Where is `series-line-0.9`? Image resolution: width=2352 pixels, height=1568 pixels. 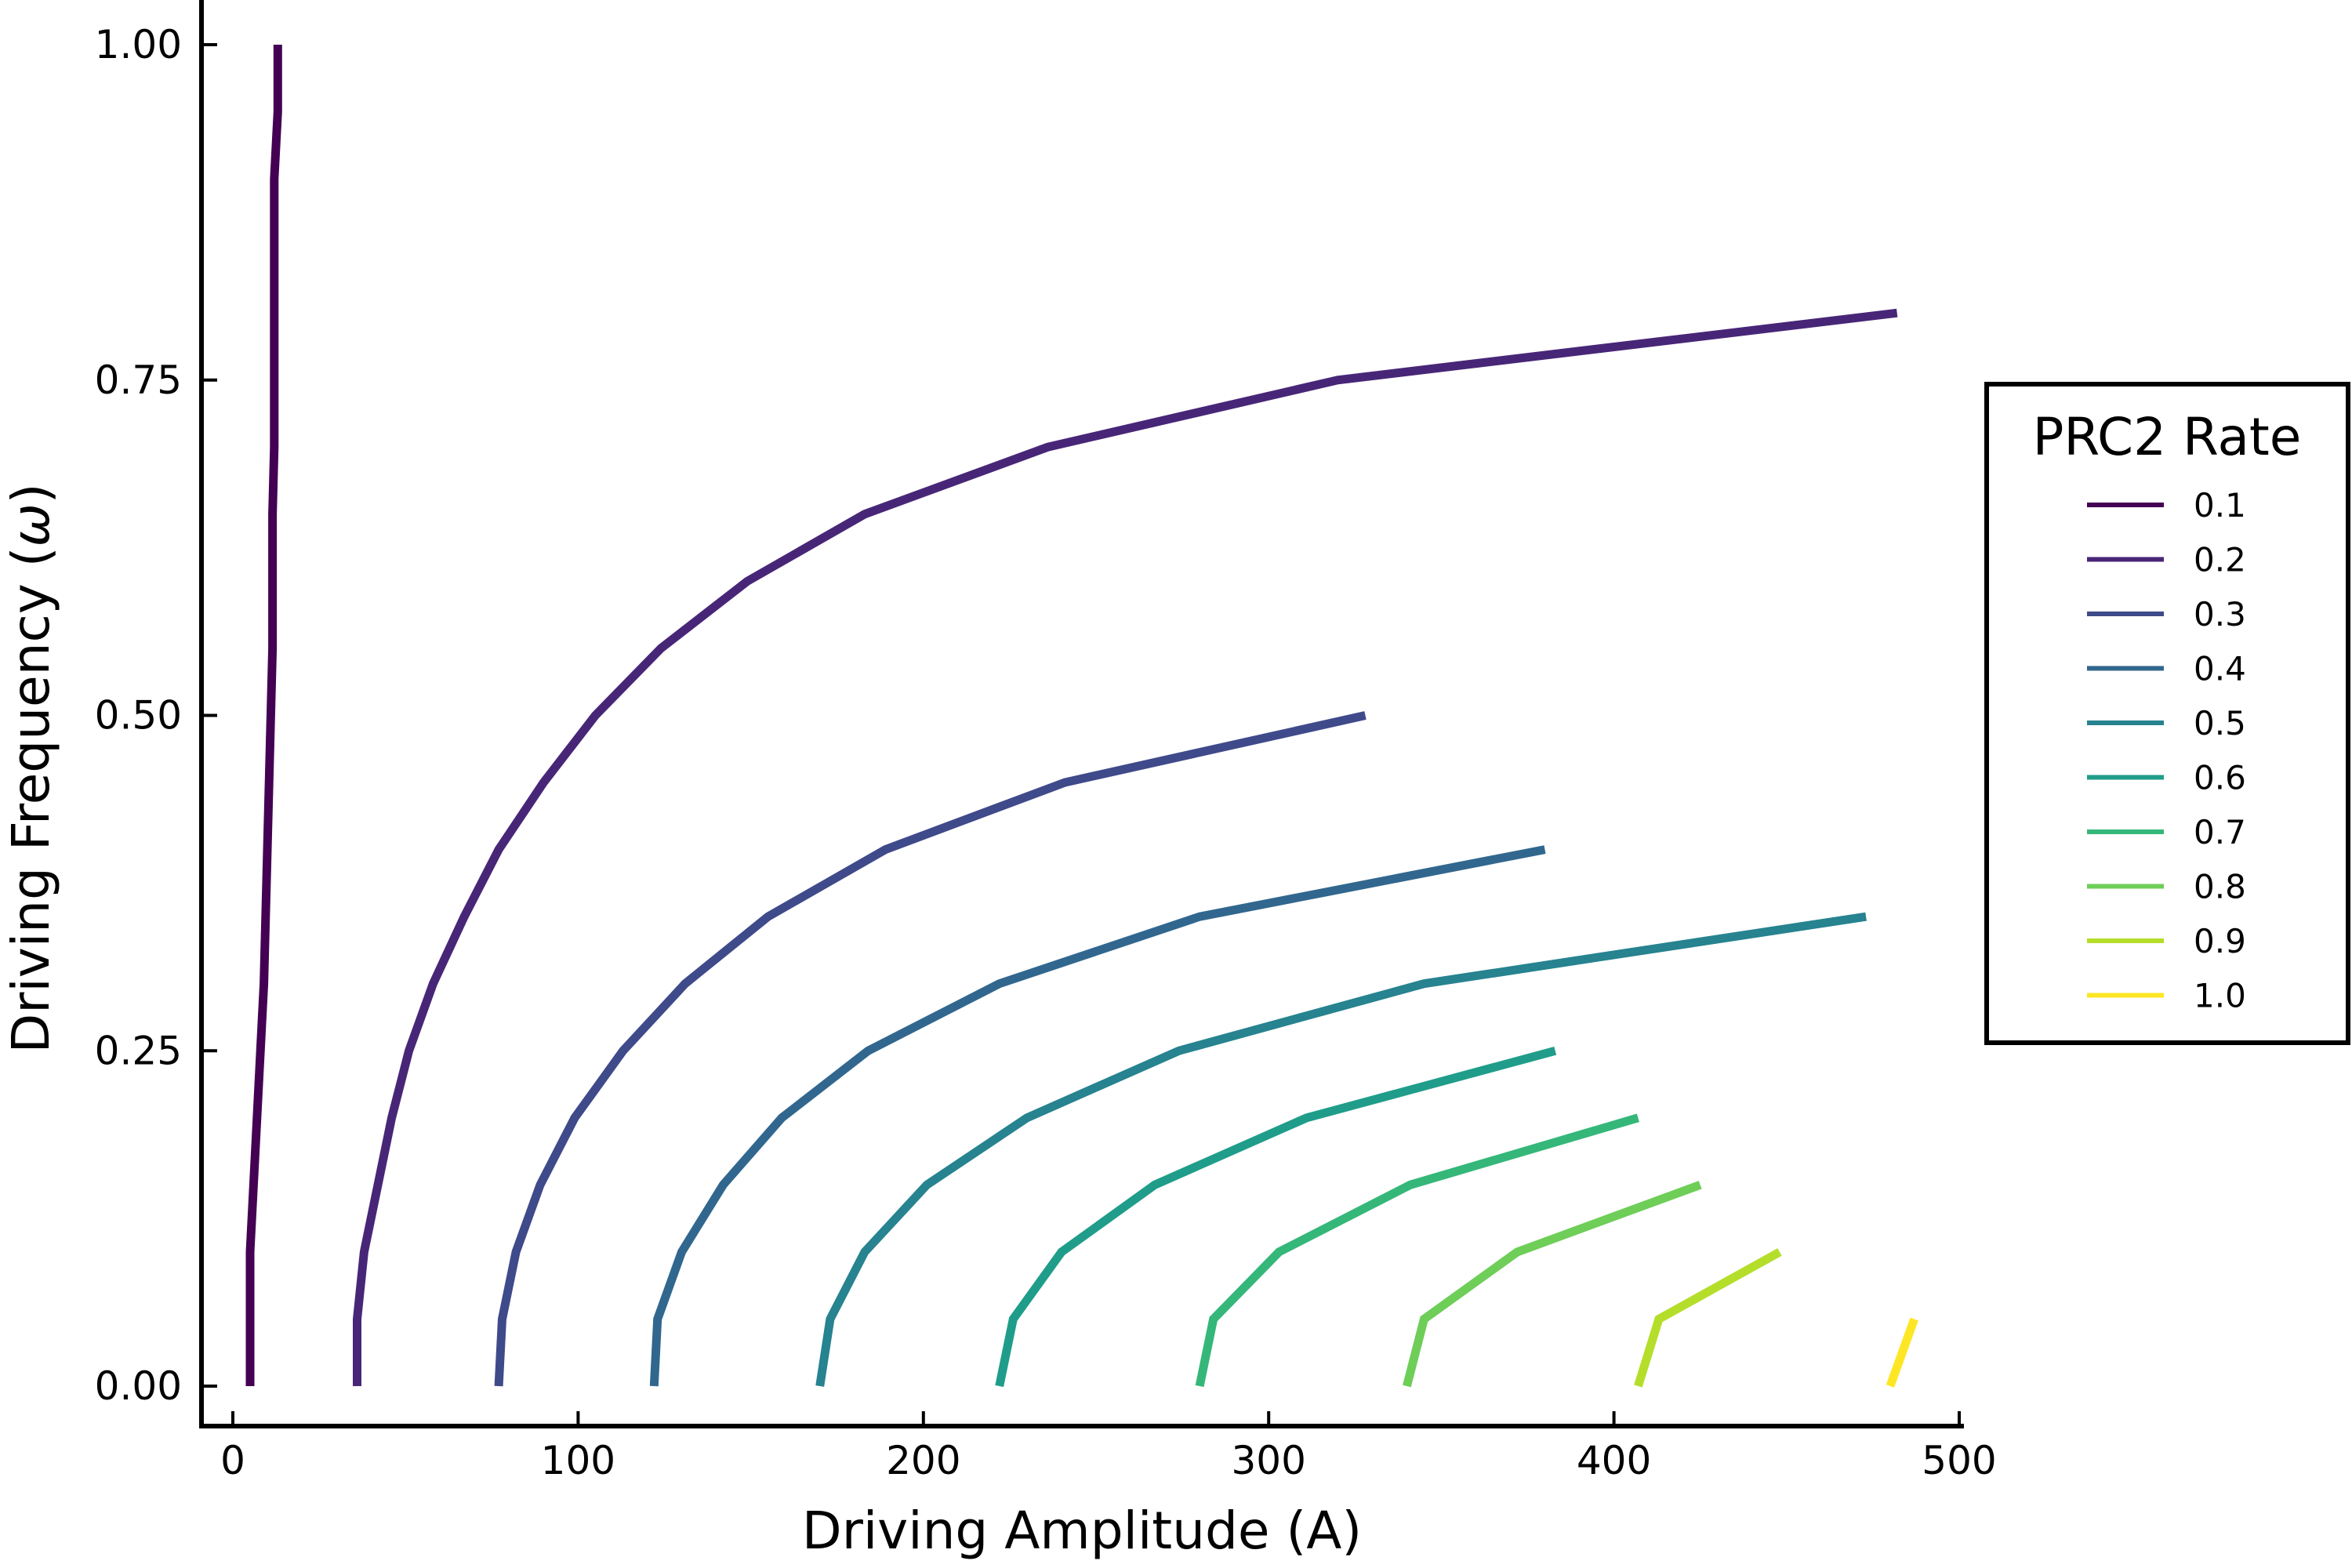 series-line-0.9 is located at coordinates (1708, 1318).